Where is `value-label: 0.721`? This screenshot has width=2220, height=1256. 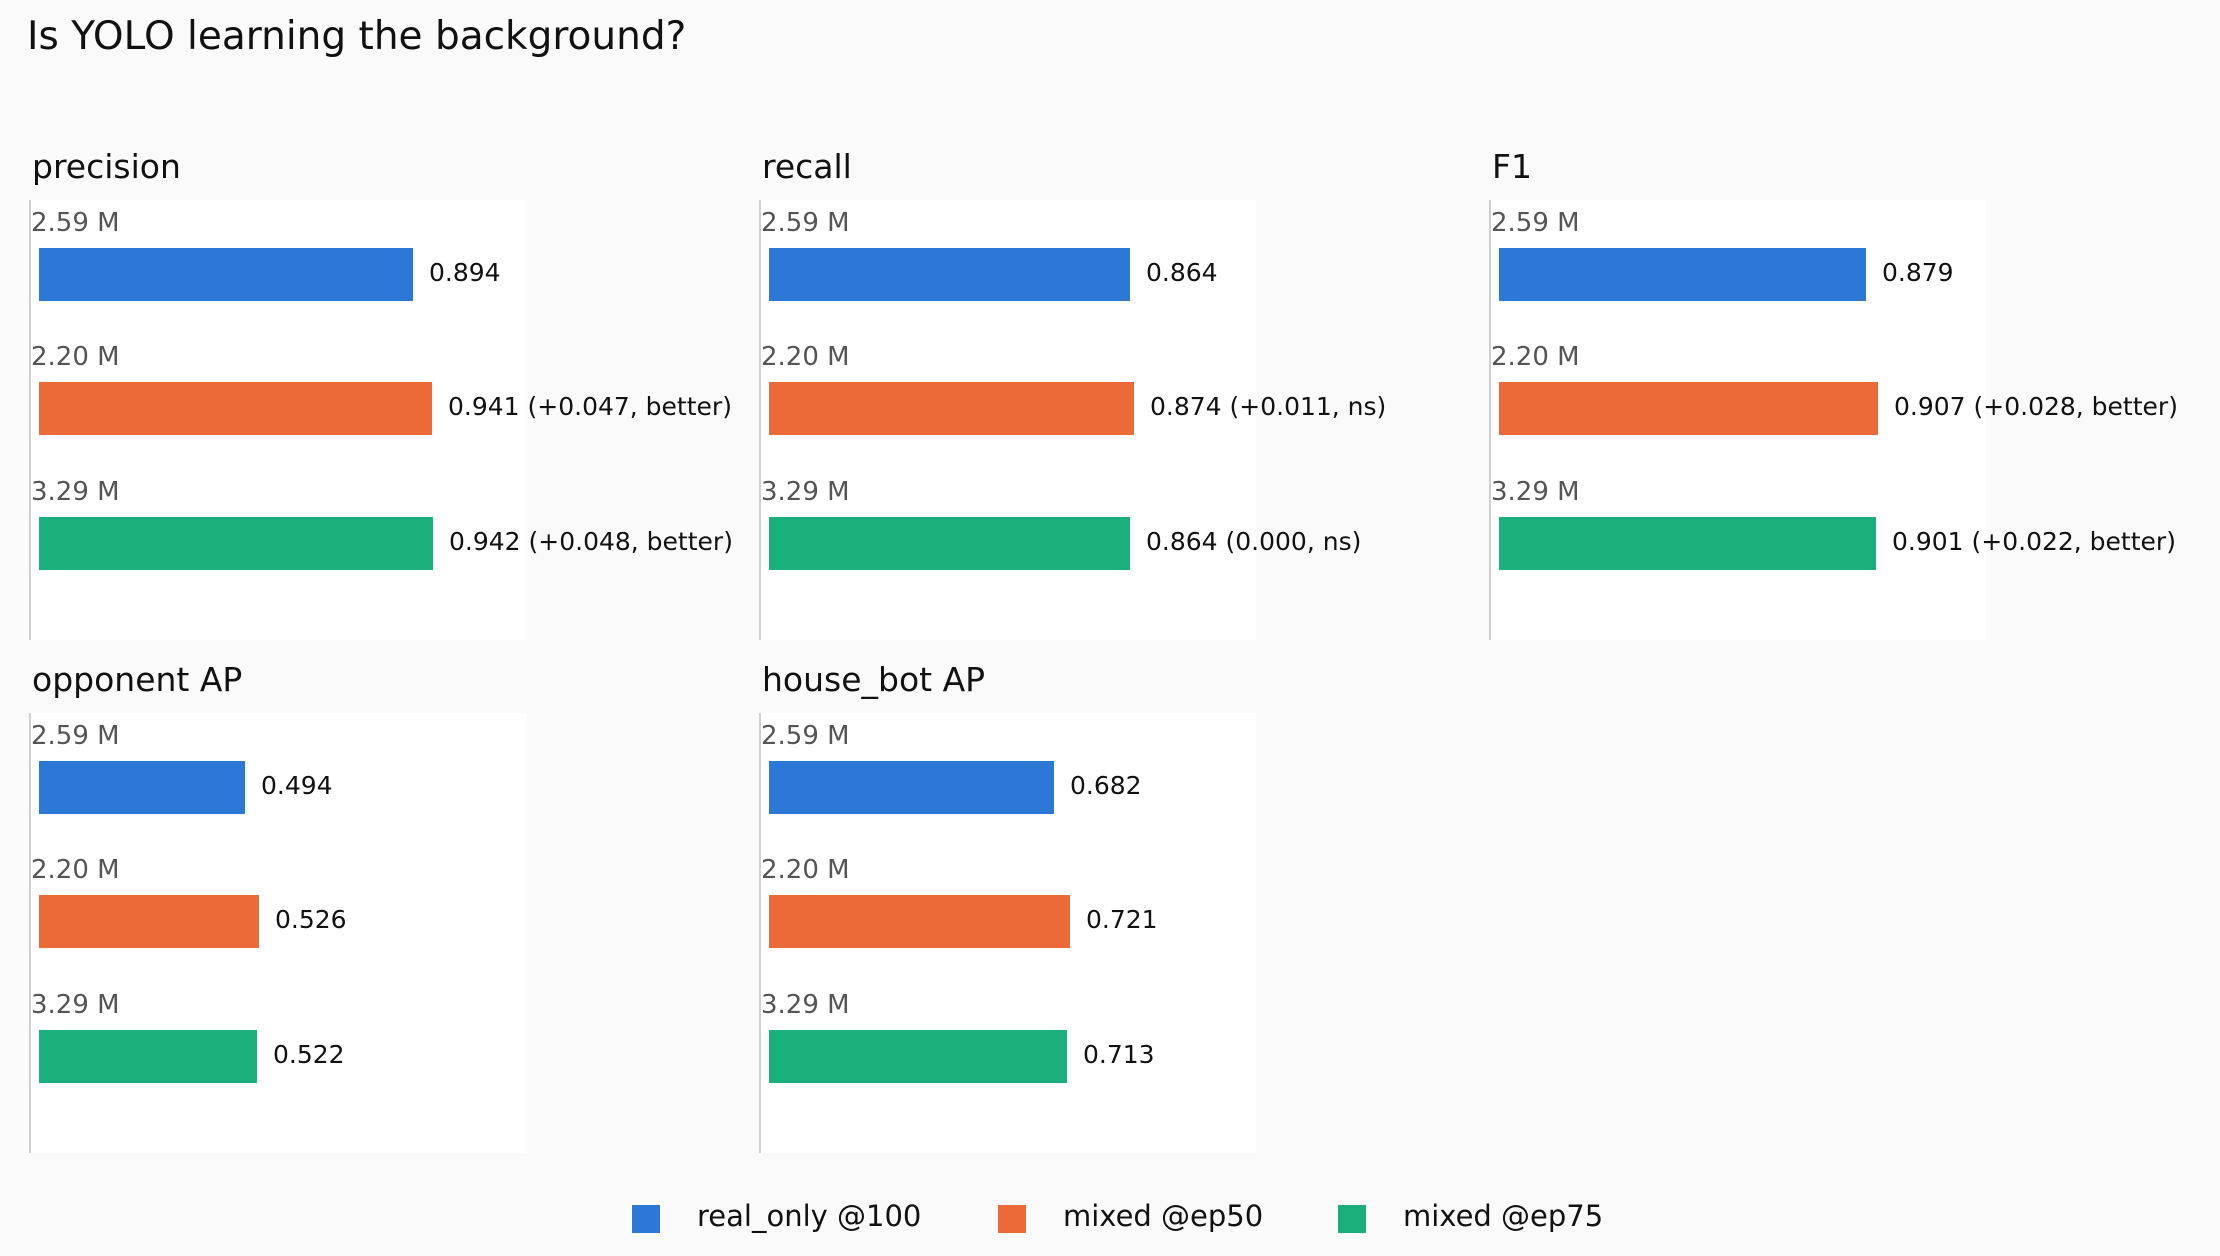 value-label: 0.721 is located at coordinates (1122, 919).